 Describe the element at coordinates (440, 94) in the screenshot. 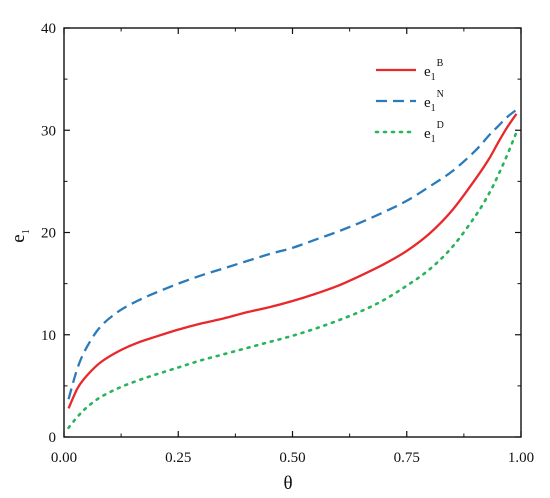

I see `legend-label-superscript: N` at that location.